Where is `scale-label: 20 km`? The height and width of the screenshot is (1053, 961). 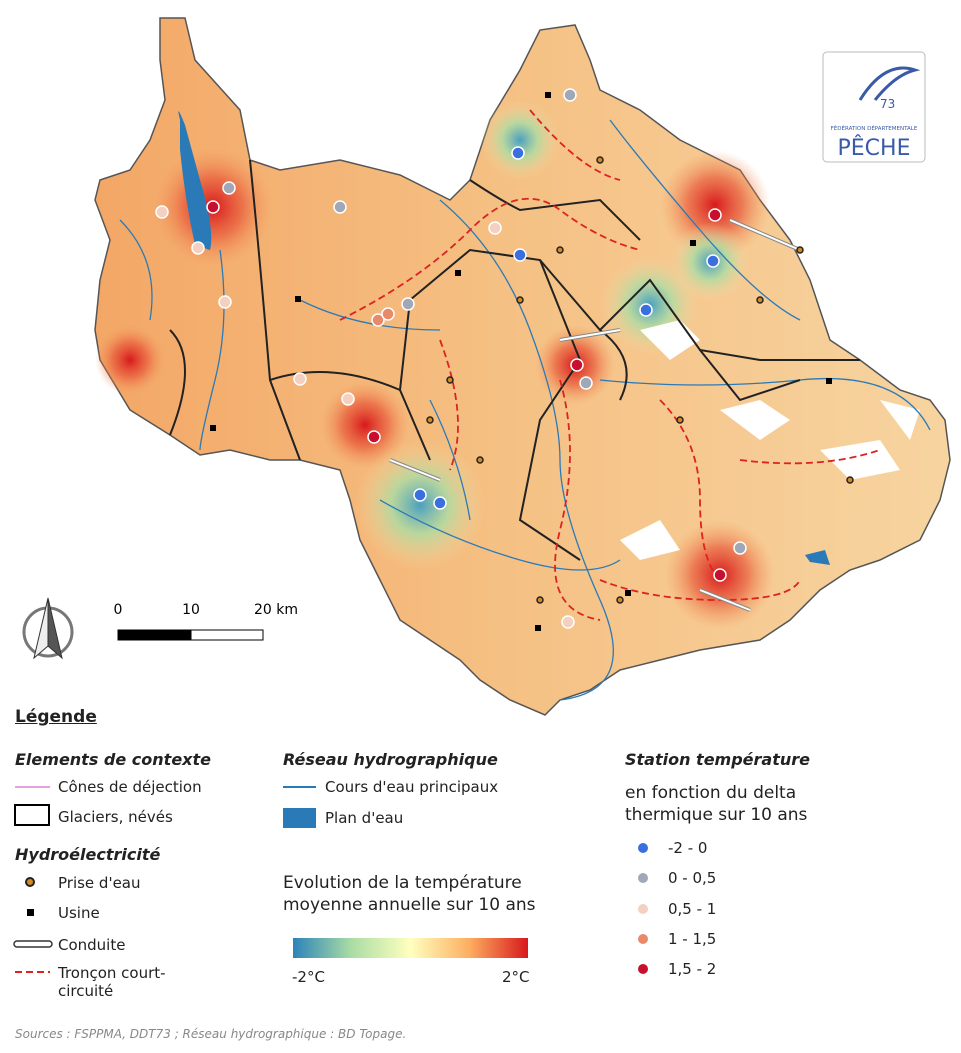
scale-label: 20 km is located at coordinates (276, 610).